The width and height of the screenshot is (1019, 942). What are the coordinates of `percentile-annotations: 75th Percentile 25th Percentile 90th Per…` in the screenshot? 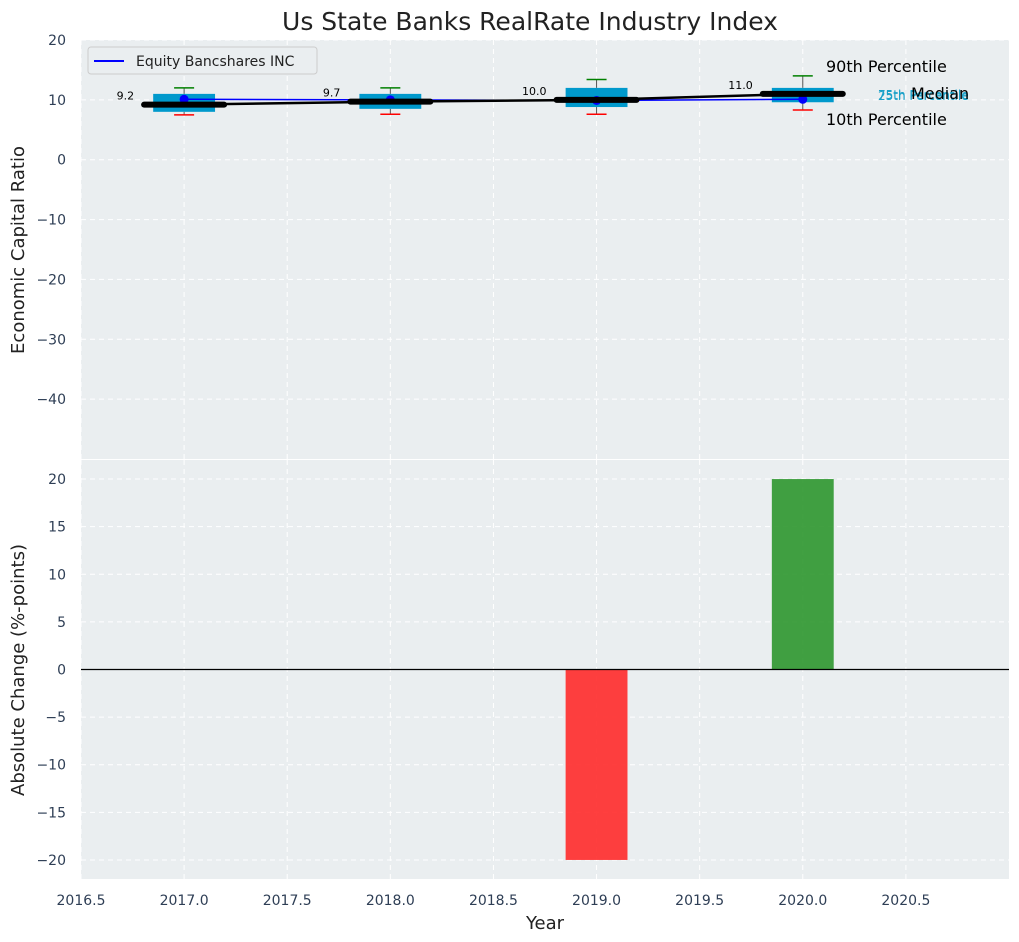 It's located at (897, 93).